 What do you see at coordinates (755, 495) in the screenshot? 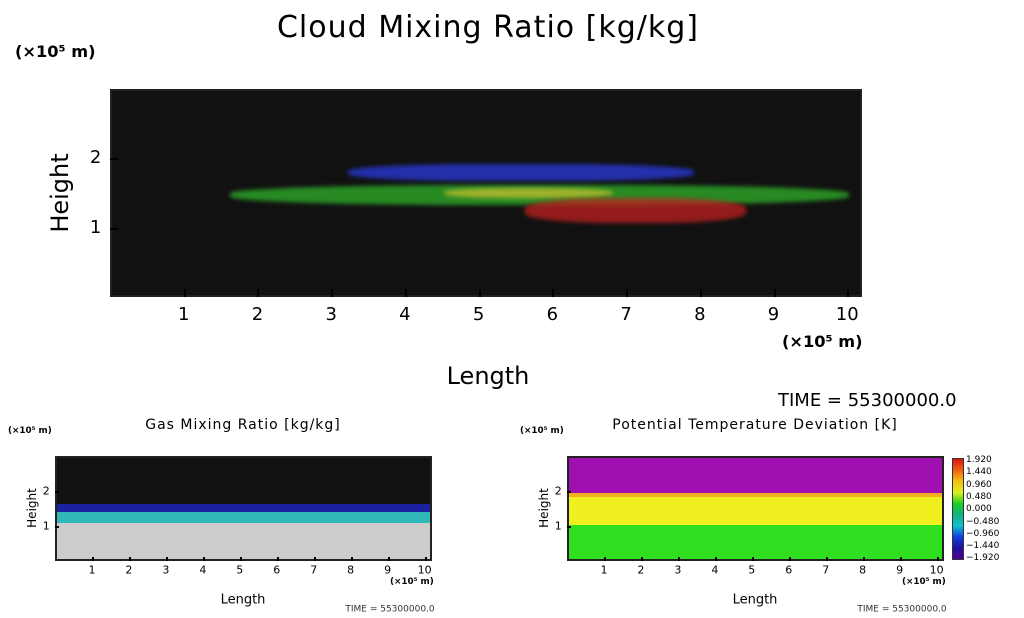
I see `field-layer-orange-band` at bounding box center [755, 495].